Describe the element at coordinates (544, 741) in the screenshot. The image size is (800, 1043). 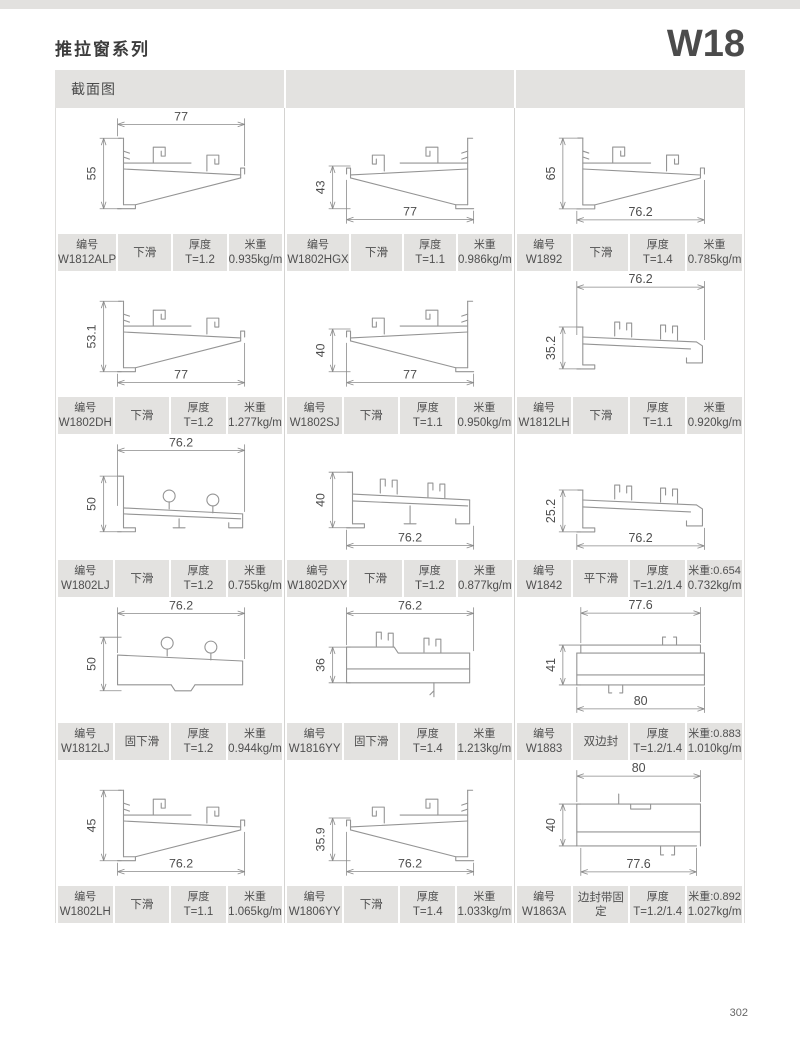
I see `profile-code-cell: 编号 W1883` at that location.